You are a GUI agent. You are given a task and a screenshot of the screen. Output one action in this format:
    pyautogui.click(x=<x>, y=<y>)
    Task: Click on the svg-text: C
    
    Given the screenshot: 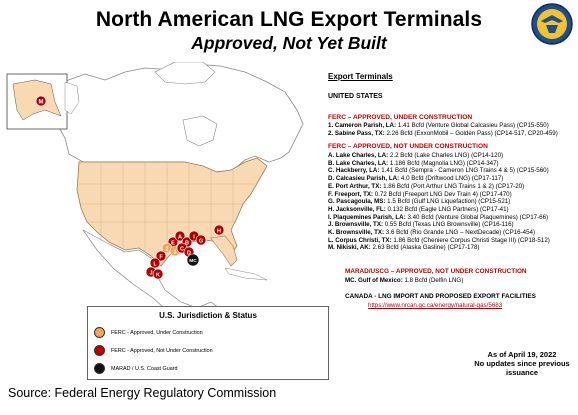 What is the action you would take?
    pyautogui.click(x=182, y=250)
    